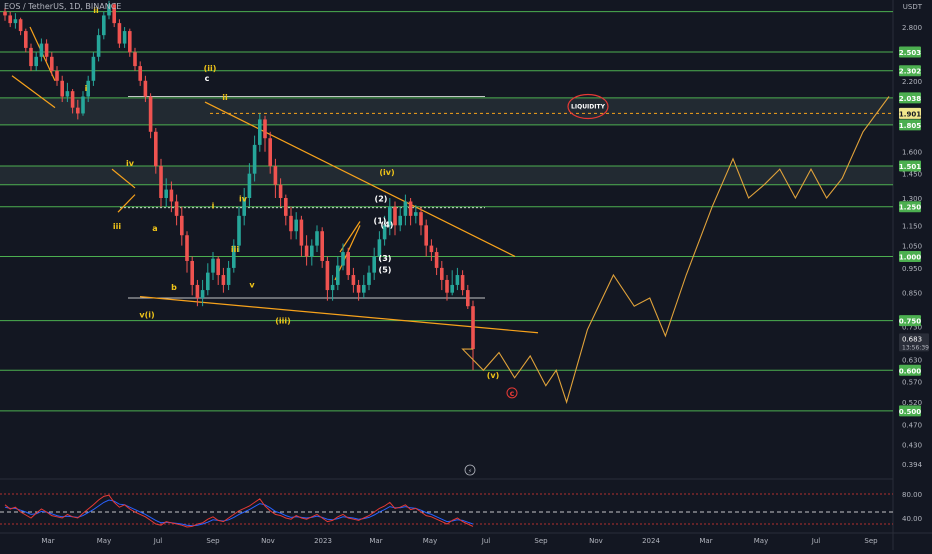 This screenshot has height=554, width=932. What do you see at coordinates (910, 371) in the screenshot?
I see `level-price-label: 0.600` at bounding box center [910, 371].